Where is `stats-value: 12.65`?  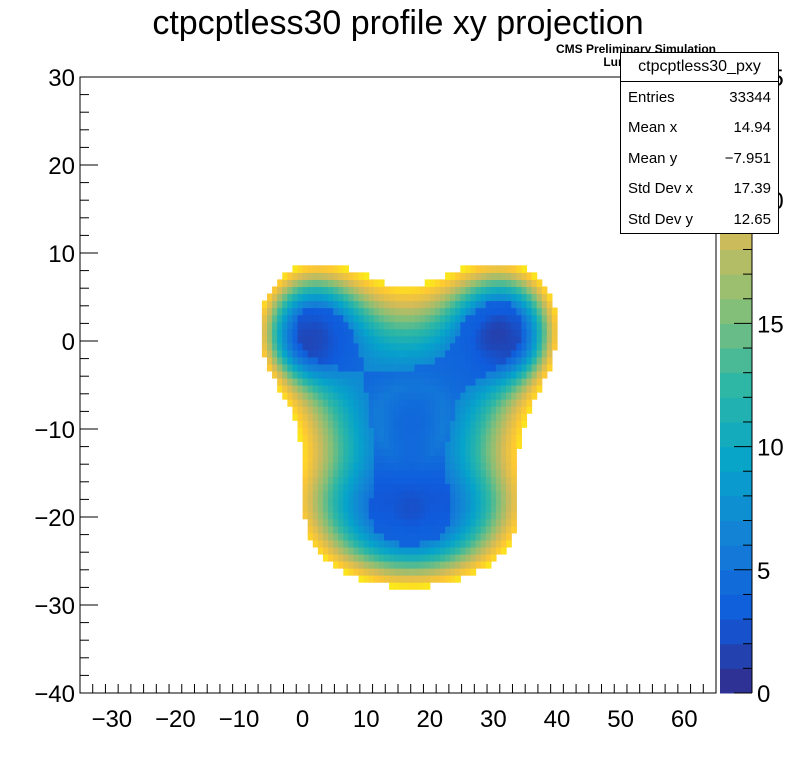
stats-value: 12.65 is located at coordinates (752, 219).